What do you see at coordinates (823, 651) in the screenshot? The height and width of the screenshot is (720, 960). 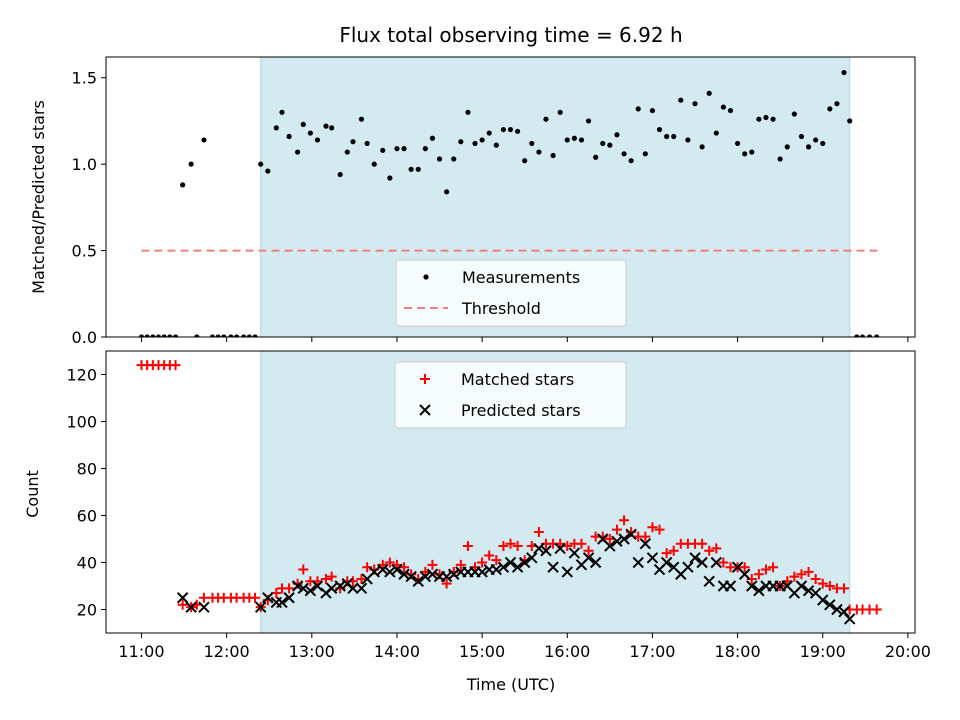 I see `x-tick-label: 19:00` at bounding box center [823, 651].